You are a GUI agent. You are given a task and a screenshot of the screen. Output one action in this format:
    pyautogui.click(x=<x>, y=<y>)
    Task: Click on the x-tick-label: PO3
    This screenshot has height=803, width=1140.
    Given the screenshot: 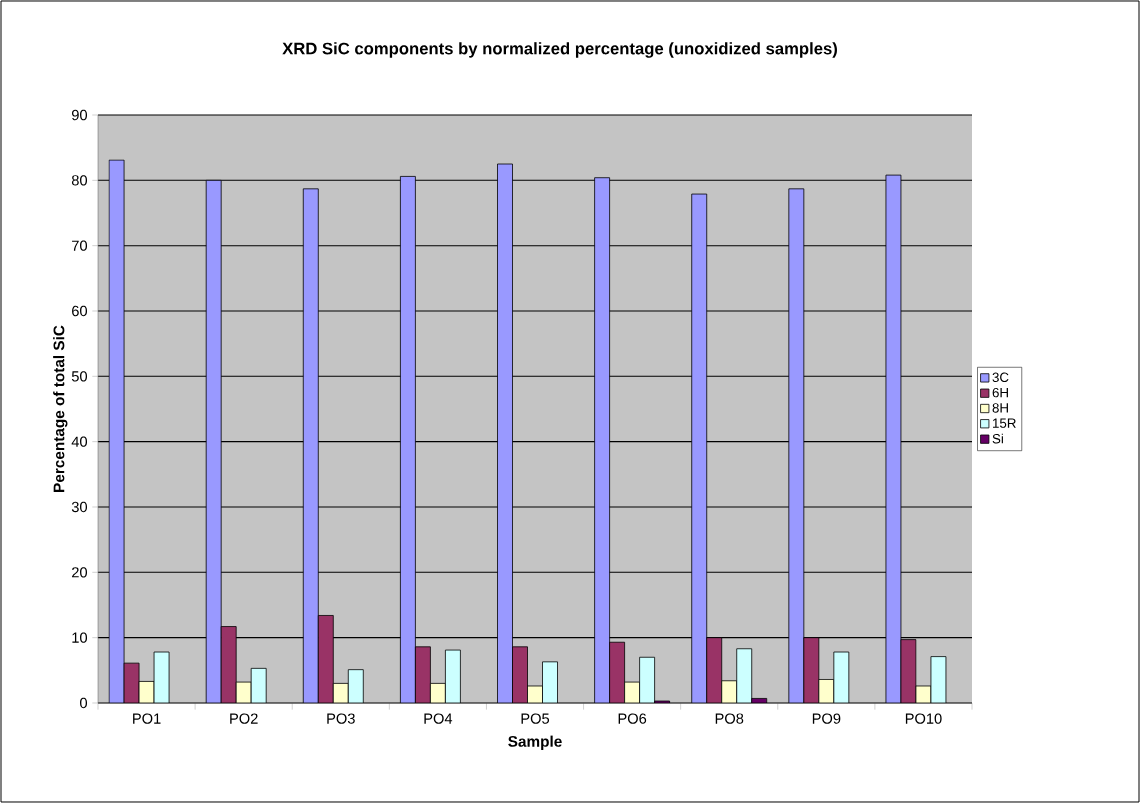 What is the action you would take?
    pyautogui.click(x=341, y=718)
    